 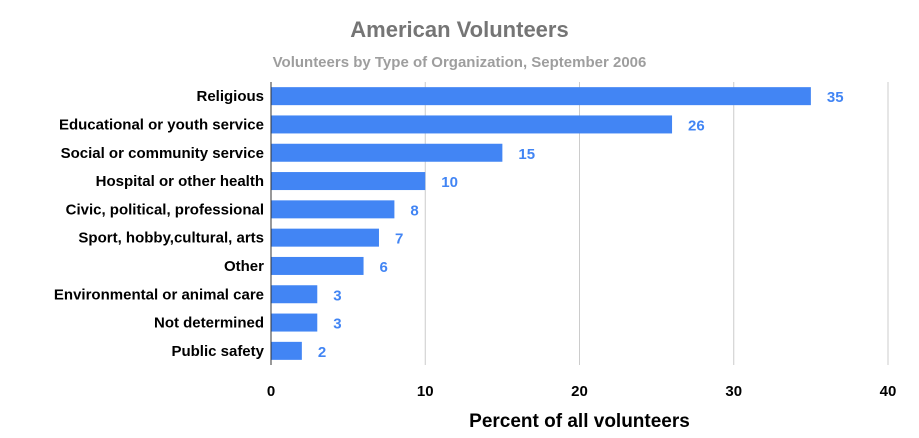 What do you see at coordinates (399, 239) in the screenshot?
I see `value-label: 7` at bounding box center [399, 239].